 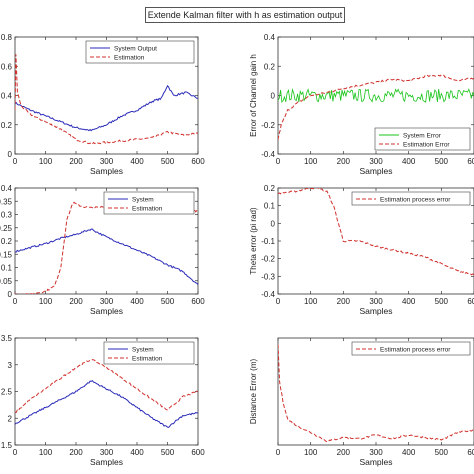 I want to click on y-tick-label: 0.25, so click(x=6, y=228).